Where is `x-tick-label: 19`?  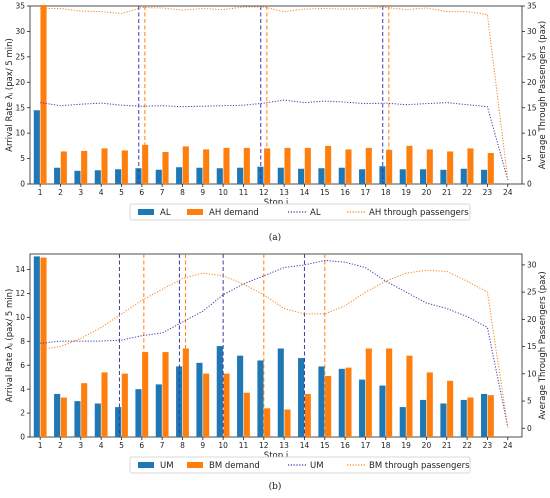
x-tick-label: 19 is located at coordinates (406, 192).